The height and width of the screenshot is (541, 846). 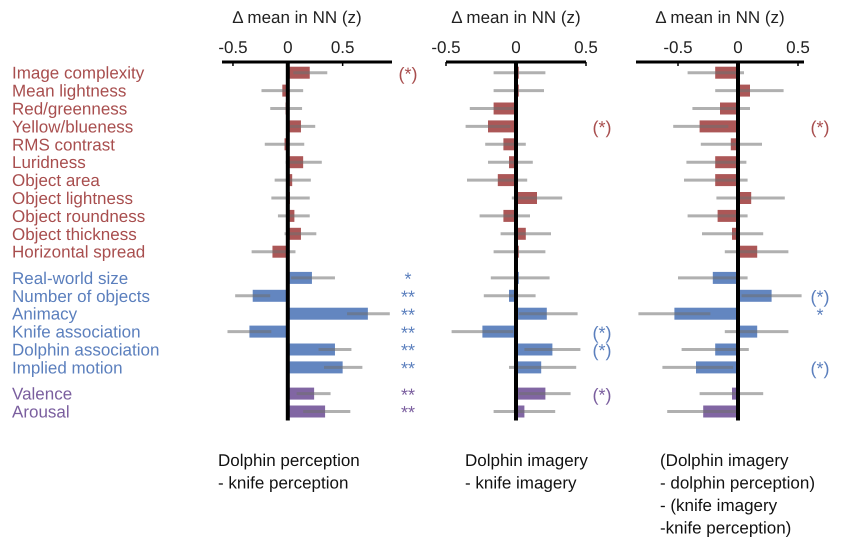 What do you see at coordinates (78, 73) in the screenshot?
I see `y-tick-label: Image complexity` at bounding box center [78, 73].